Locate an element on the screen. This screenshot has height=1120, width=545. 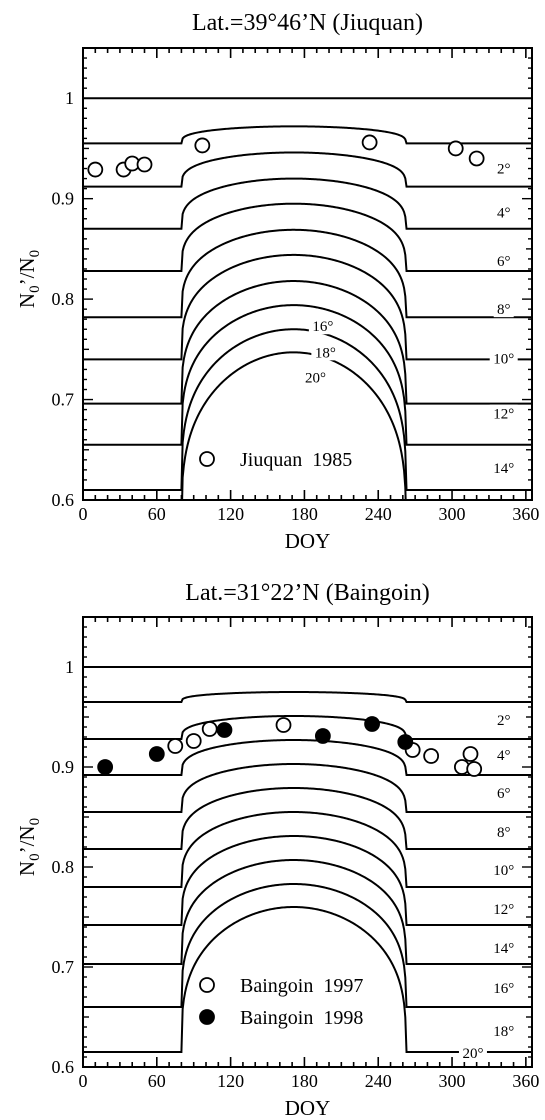
curve-label: 20° is located at coordinates (315, 377).